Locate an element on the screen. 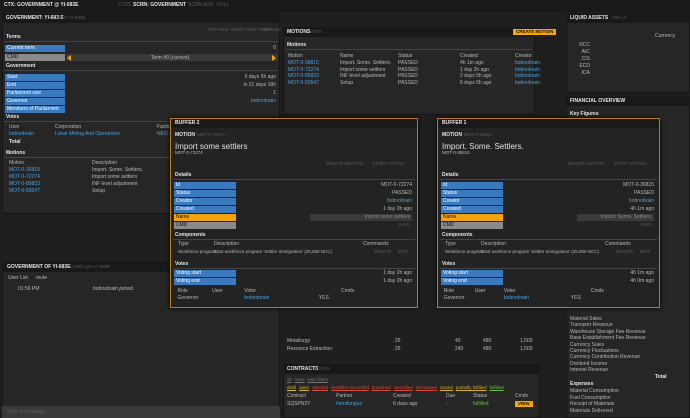  field-label: Name is located at coordinates (472, 217).